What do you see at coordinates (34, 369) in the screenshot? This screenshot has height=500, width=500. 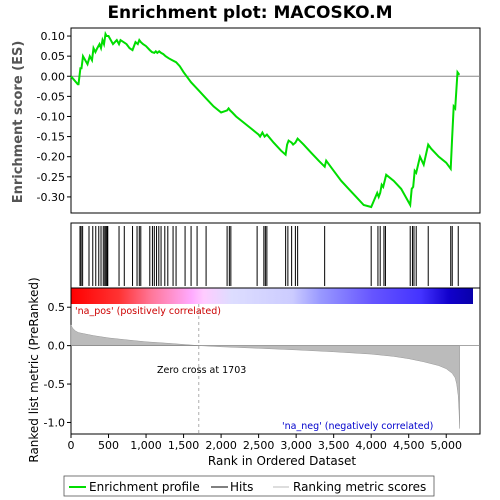 I see `ranking-y-label: Ranked list metric (PreRanked)` at bounding box center [34, 369].